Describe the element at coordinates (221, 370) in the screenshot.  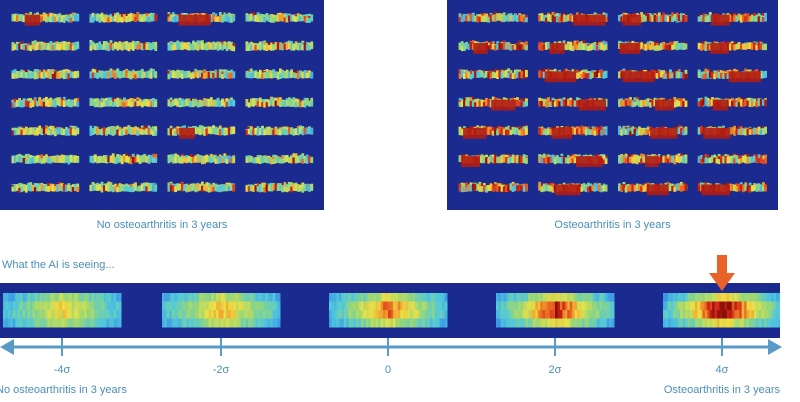
I see `tick-label-neg2: -2σ` at that location.